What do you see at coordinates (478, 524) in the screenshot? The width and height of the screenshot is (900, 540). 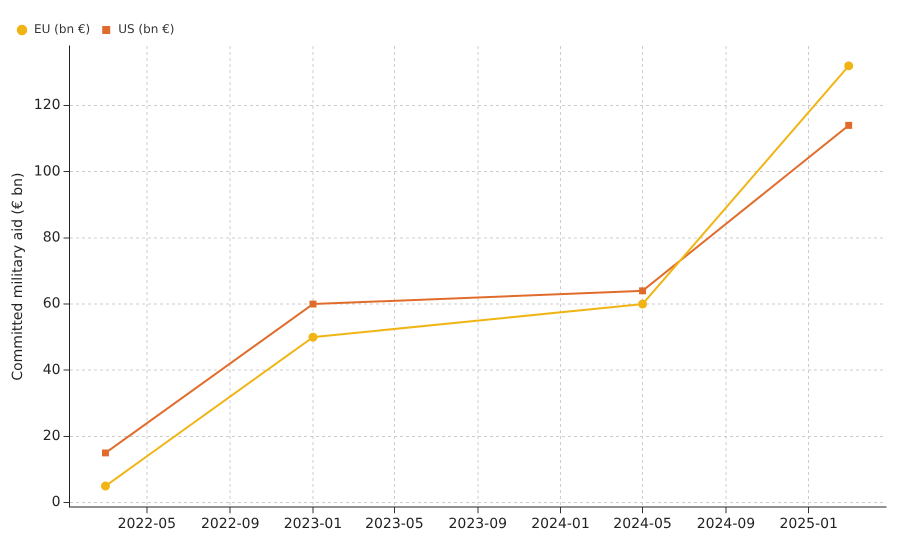 I see `x-tick-label: 2023-09` at bounding box center [478, 524].